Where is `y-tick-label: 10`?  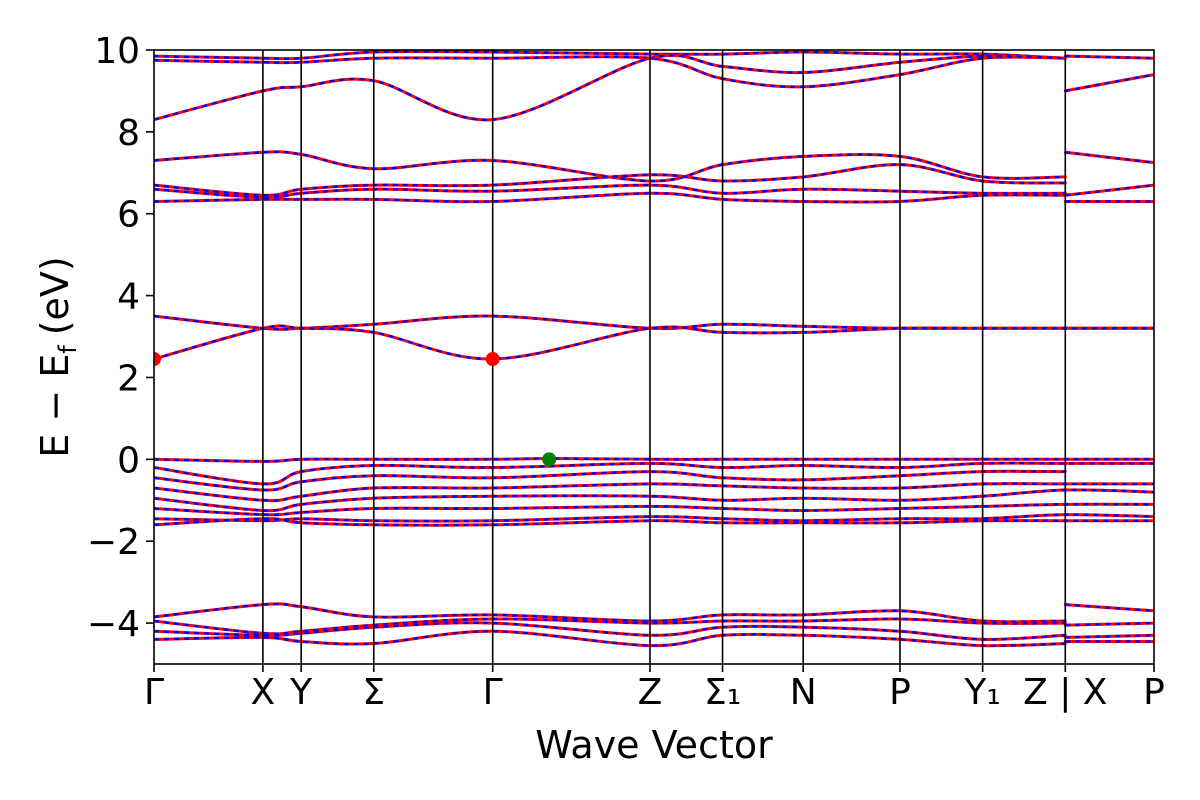 y-tick-label: 10 is located at coordinates (117, 51).